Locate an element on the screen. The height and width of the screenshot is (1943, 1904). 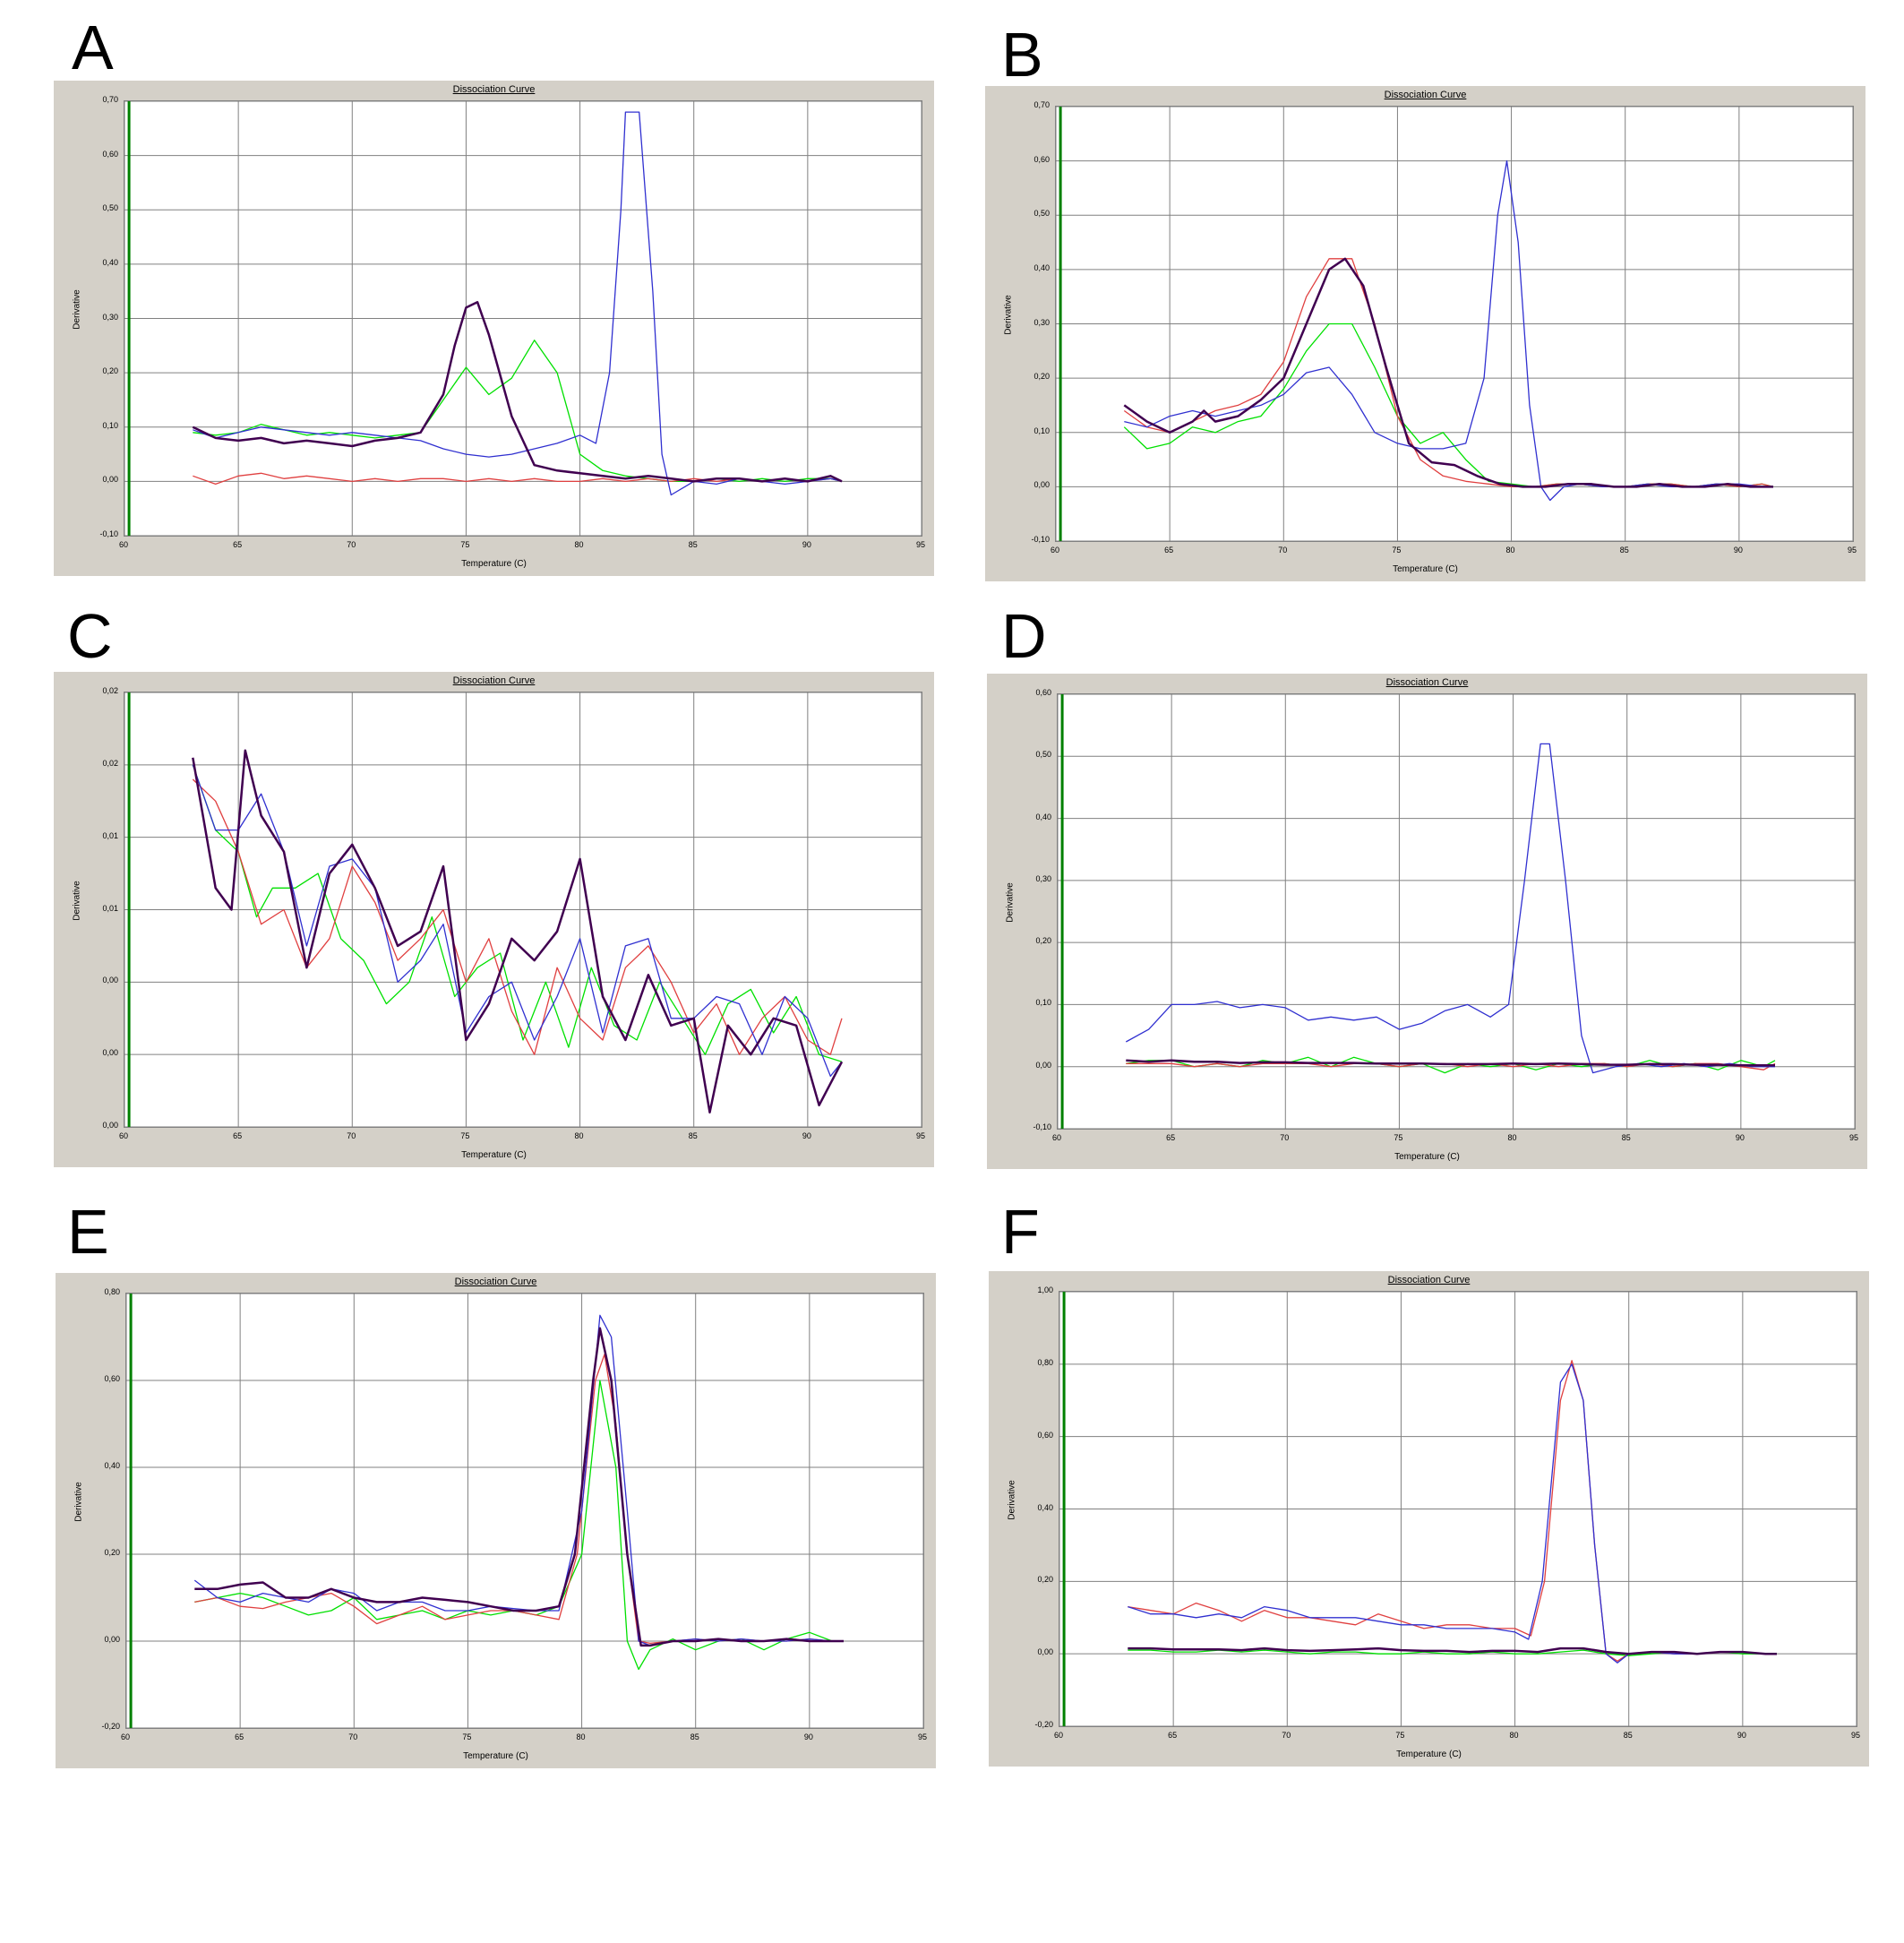
chart-svg-d is located at coordinates (1457, 912).